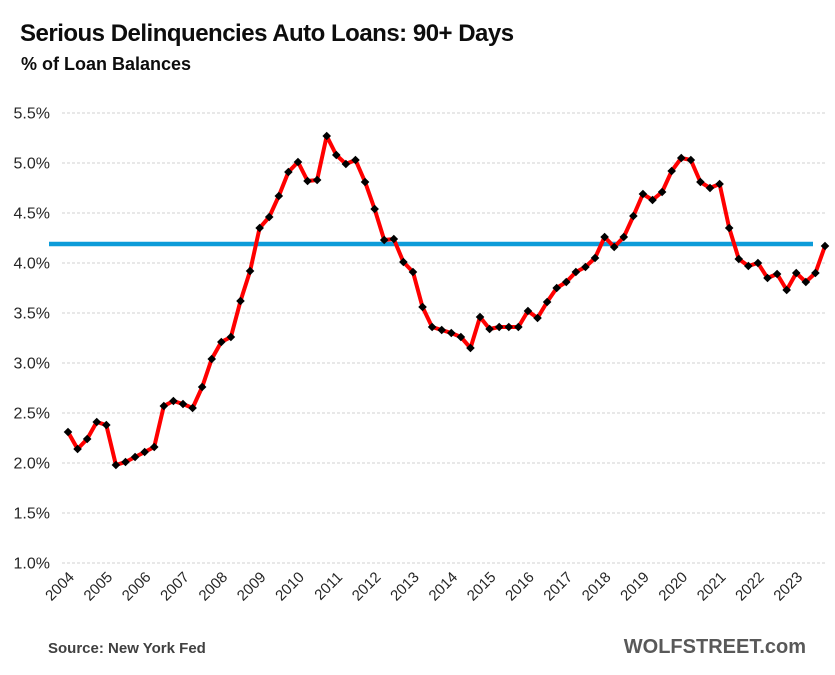 The image size is (835, 675). What do you see at coordinates (443, 587) in the screenshot?
I see `x-axis-tick-label: 2014` at bounding box center [443, 587].